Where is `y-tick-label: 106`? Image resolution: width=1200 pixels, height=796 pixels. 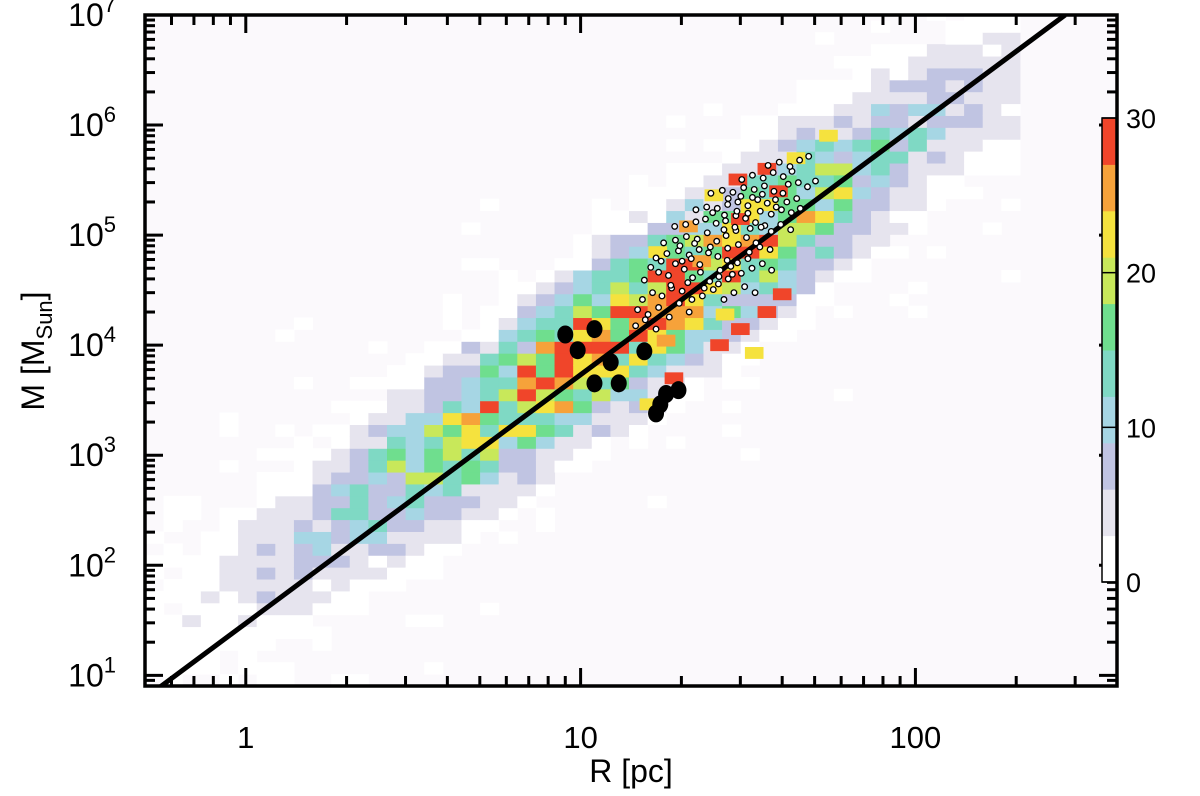 y-tick-label: 106 is located at coordinates (92, 122).